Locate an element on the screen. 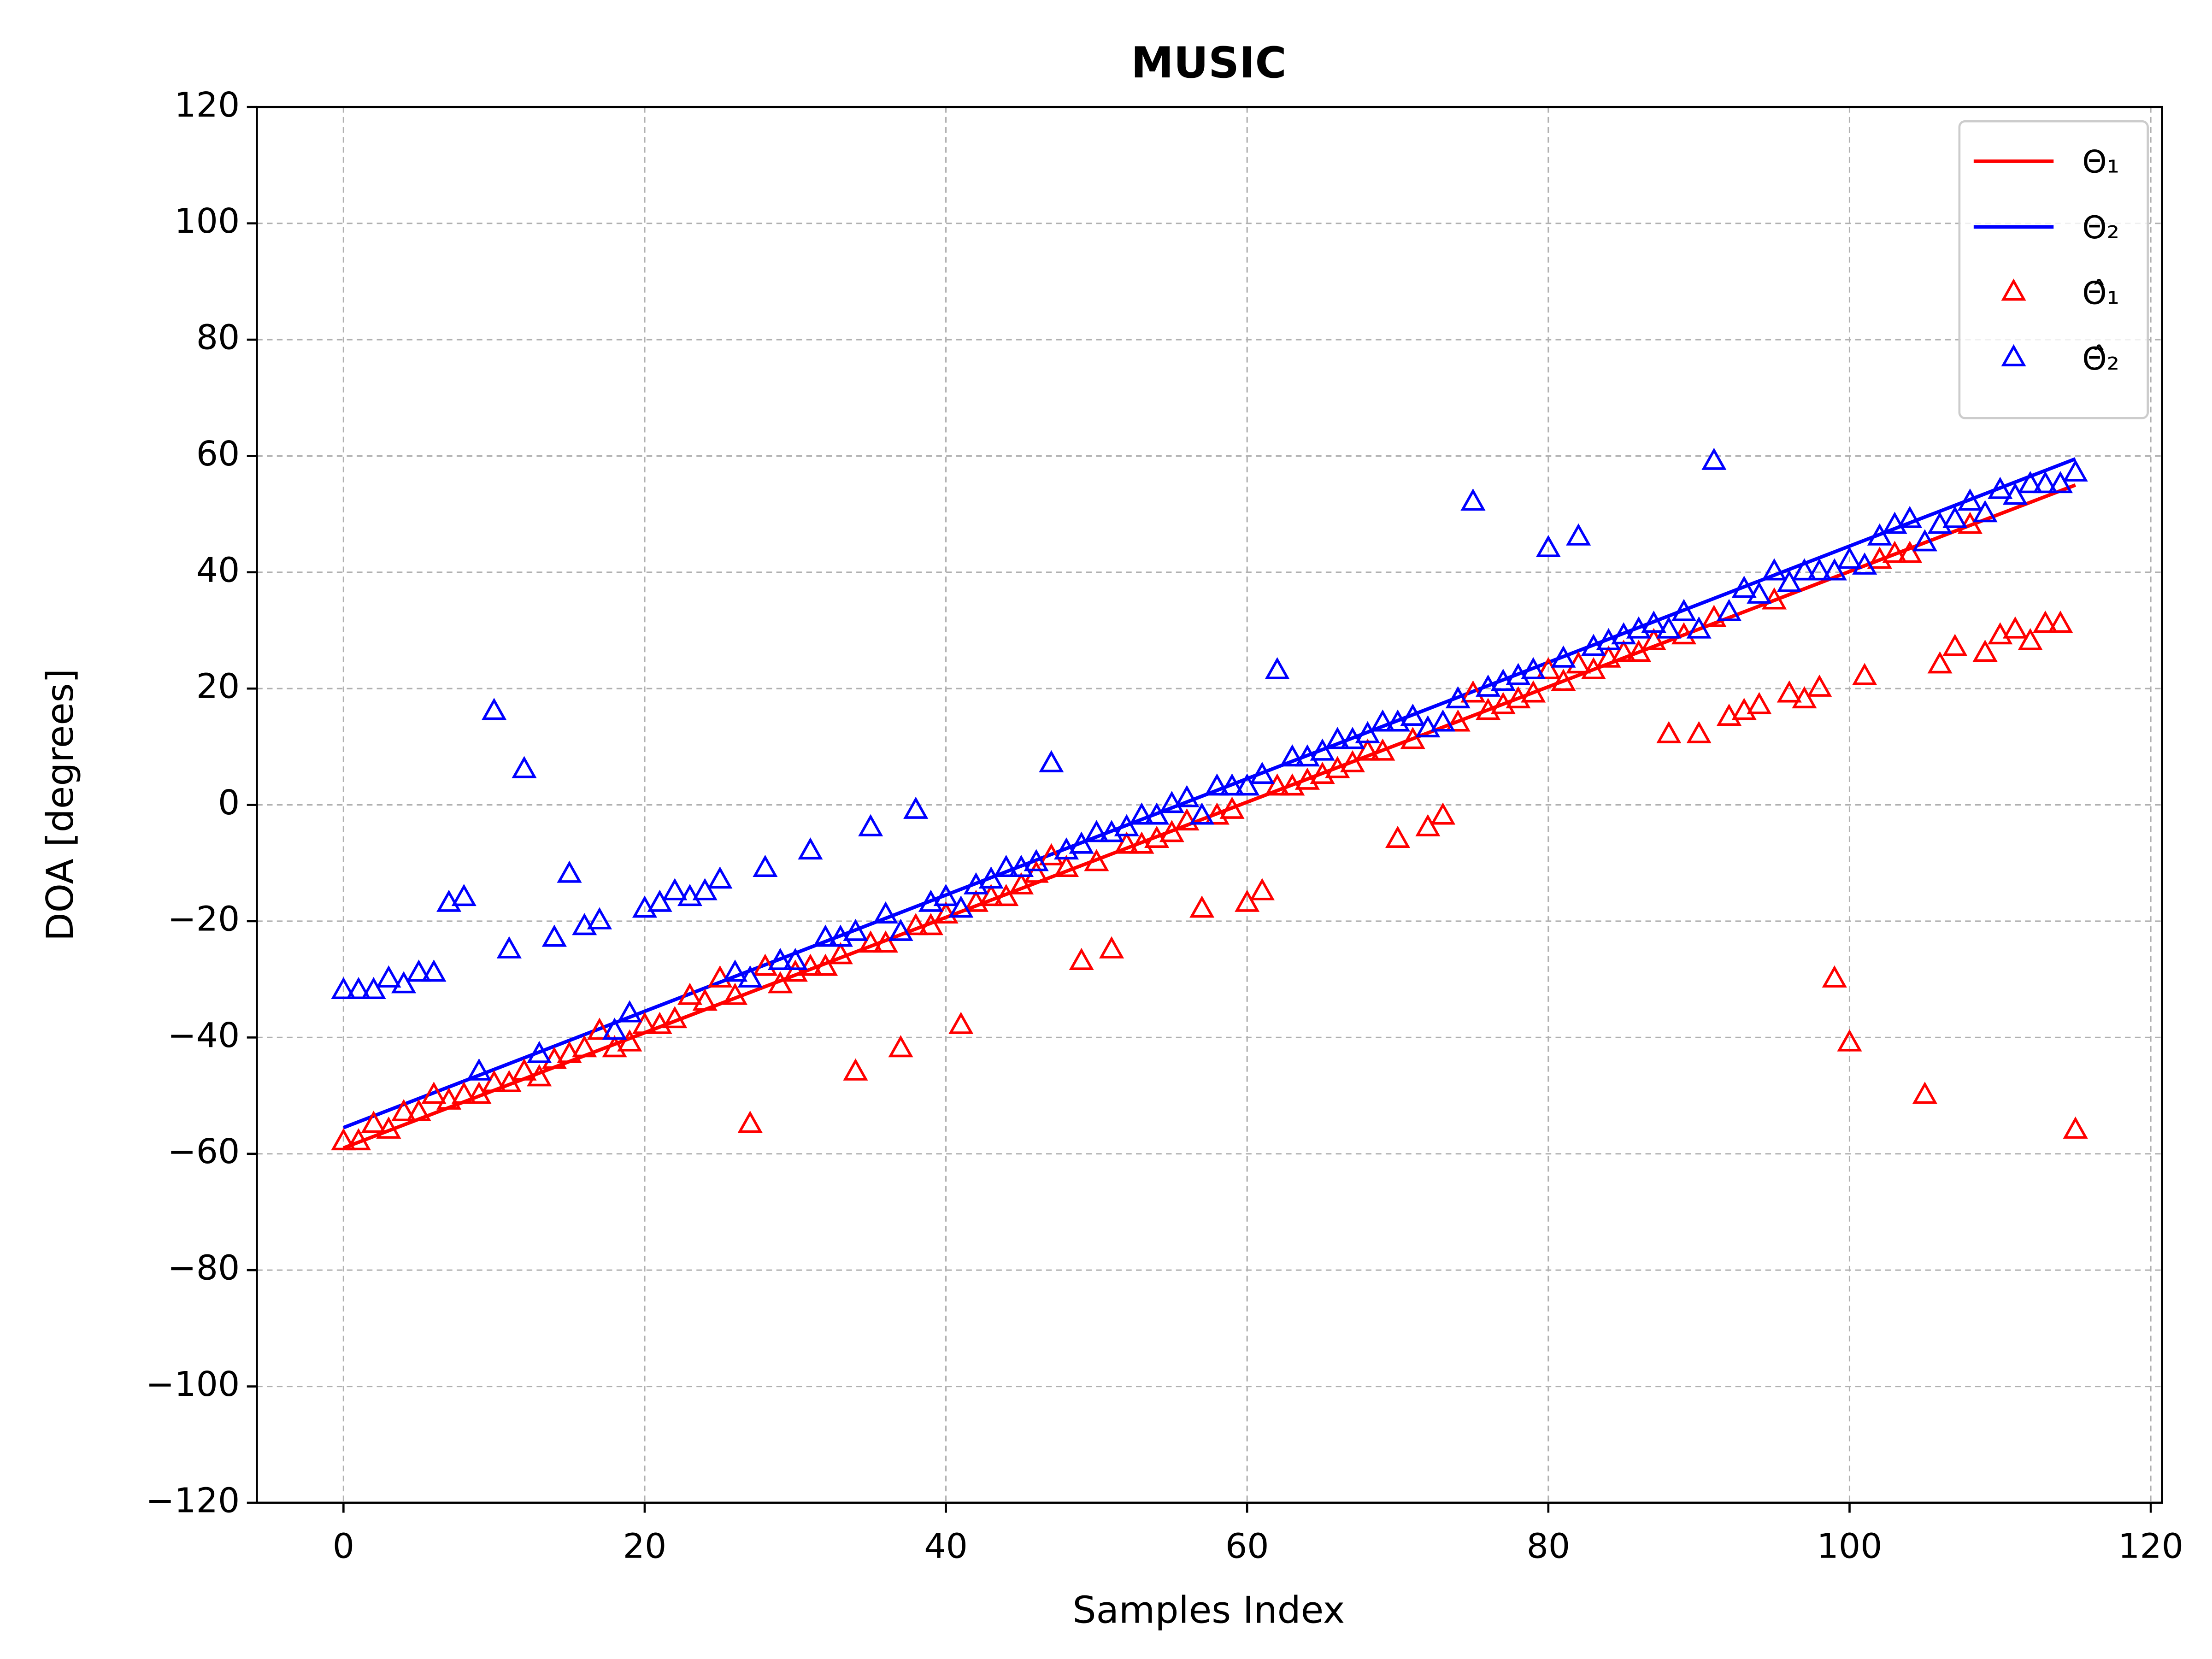 Image resolution: width=2212 pixels, height=1659 pixels. y-tick-label: 0 is located at coordinates (229, 802).